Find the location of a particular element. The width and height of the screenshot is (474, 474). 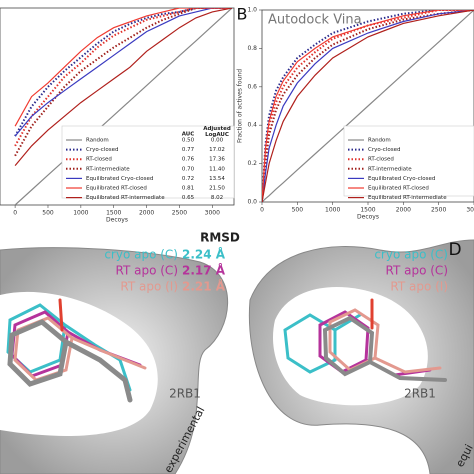

rmsd-value: 2.17 Å is located at coordinates (204, 270).